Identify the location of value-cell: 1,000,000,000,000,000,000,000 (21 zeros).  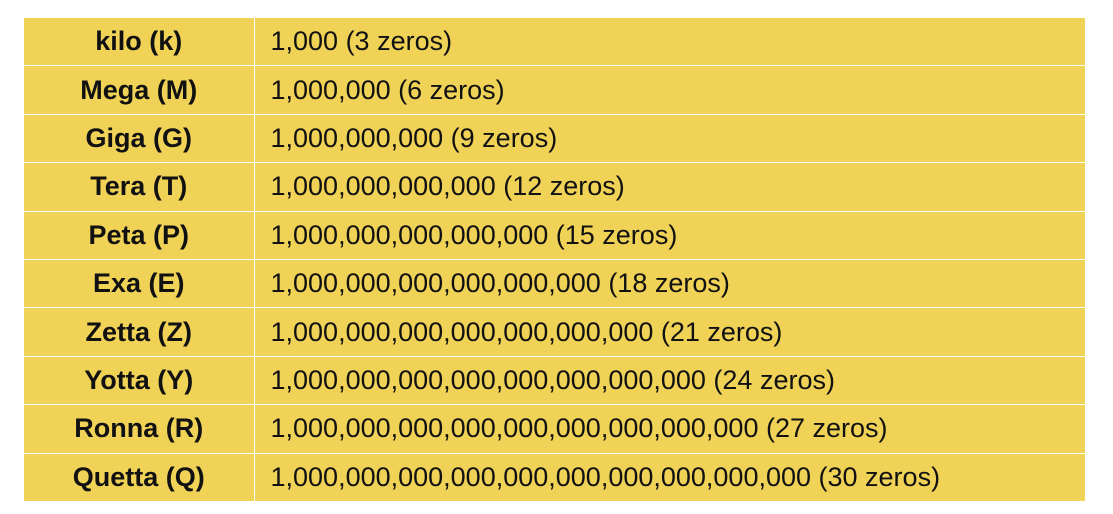
(669, 332).